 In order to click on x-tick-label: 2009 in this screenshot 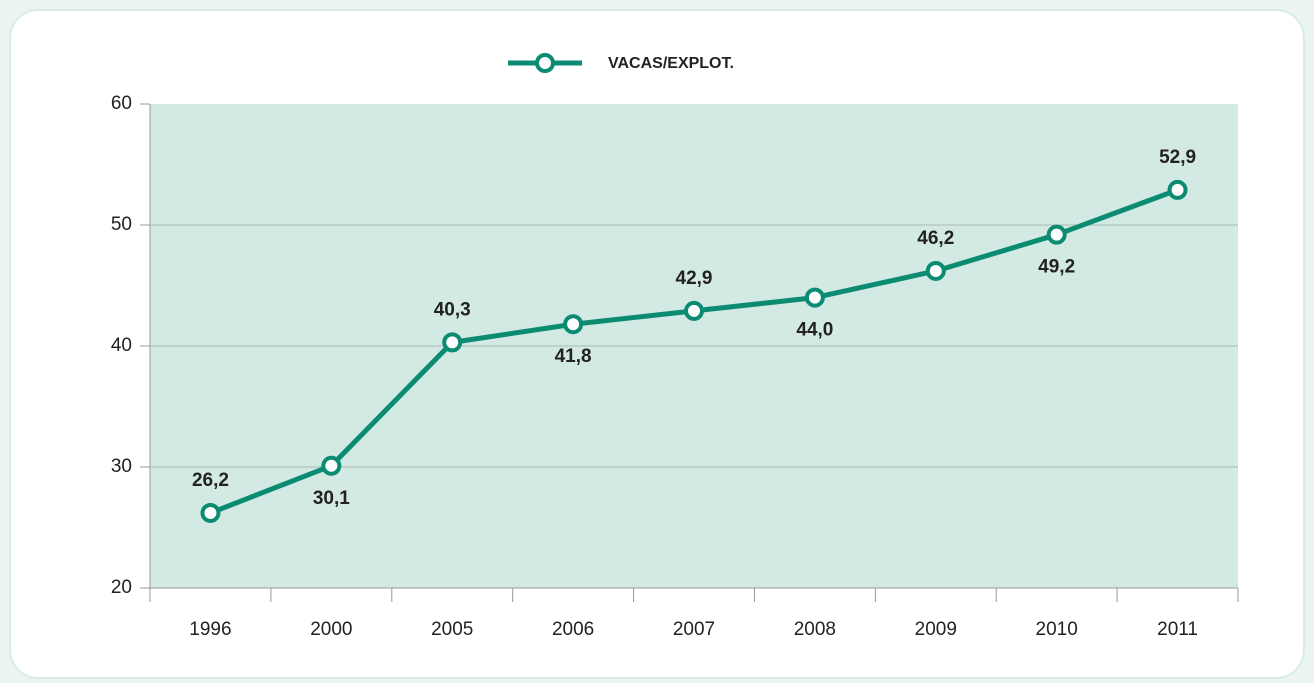, I will do `click(936, 629)`.